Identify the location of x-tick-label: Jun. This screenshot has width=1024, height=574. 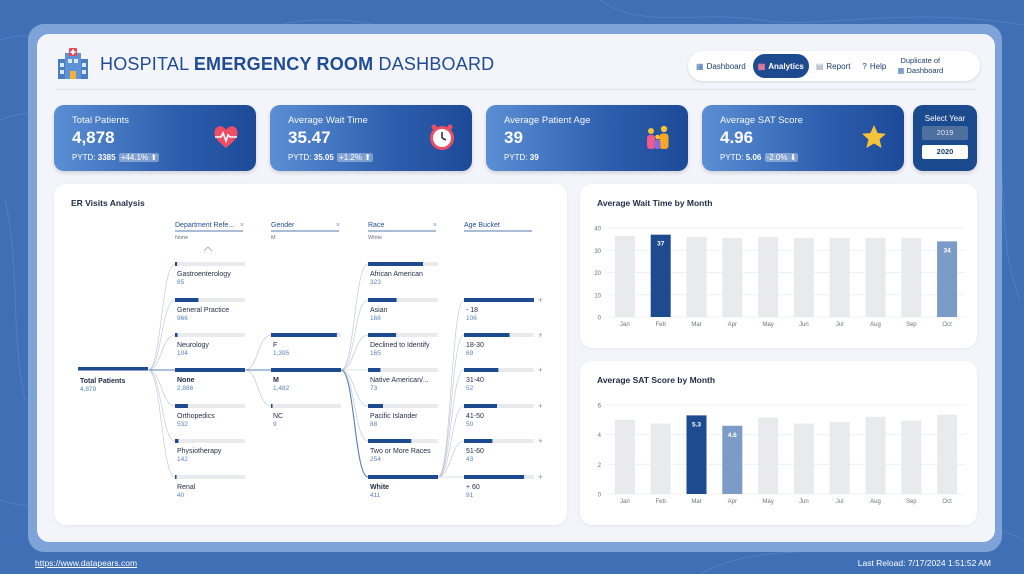
(804, 502).